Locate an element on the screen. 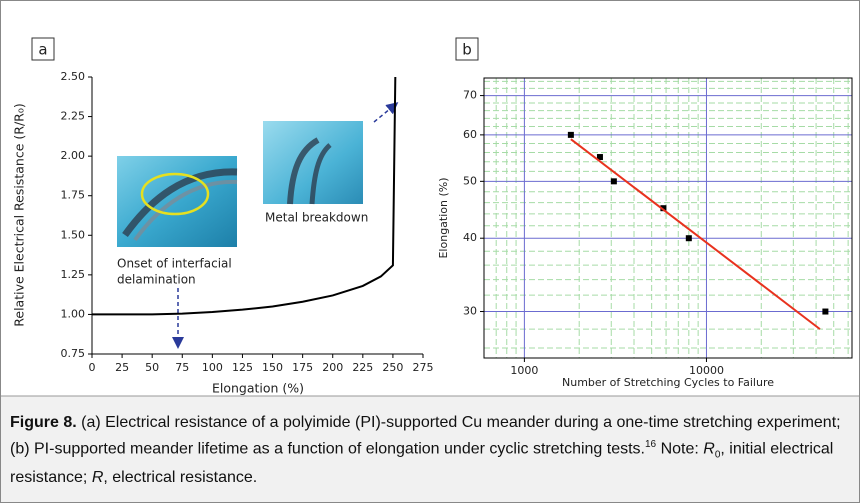 The width and height of the screenshot is (861, 504). arrow is located at coordinates (386, 112).